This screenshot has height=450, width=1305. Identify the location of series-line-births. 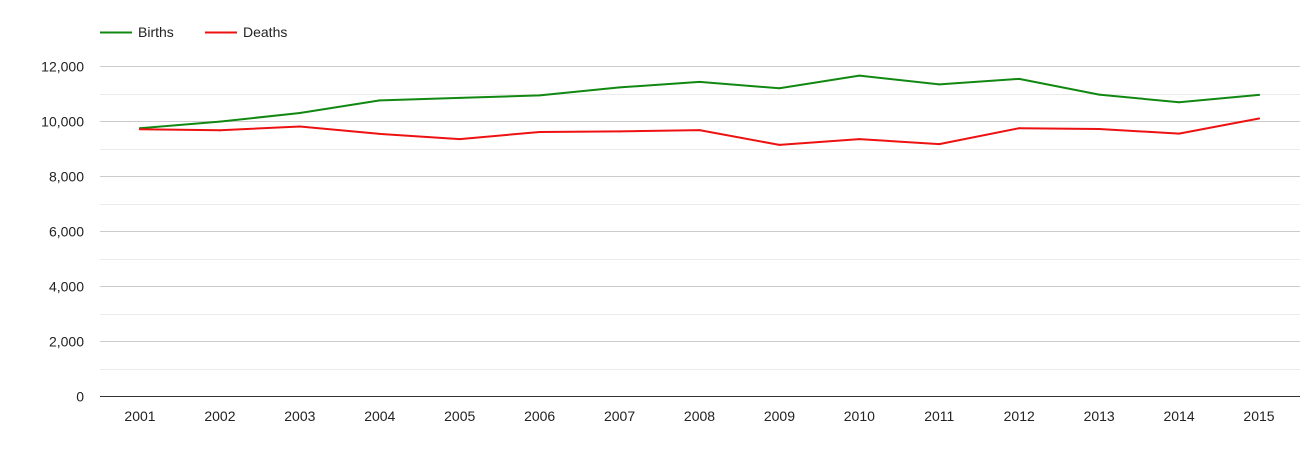
(699, 102).